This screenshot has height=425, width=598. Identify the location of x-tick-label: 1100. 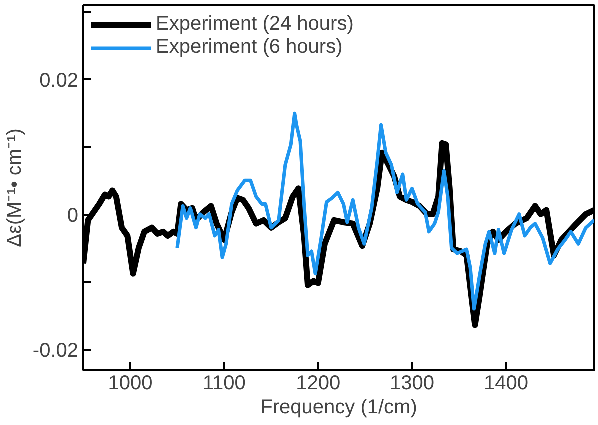
(224, 383).